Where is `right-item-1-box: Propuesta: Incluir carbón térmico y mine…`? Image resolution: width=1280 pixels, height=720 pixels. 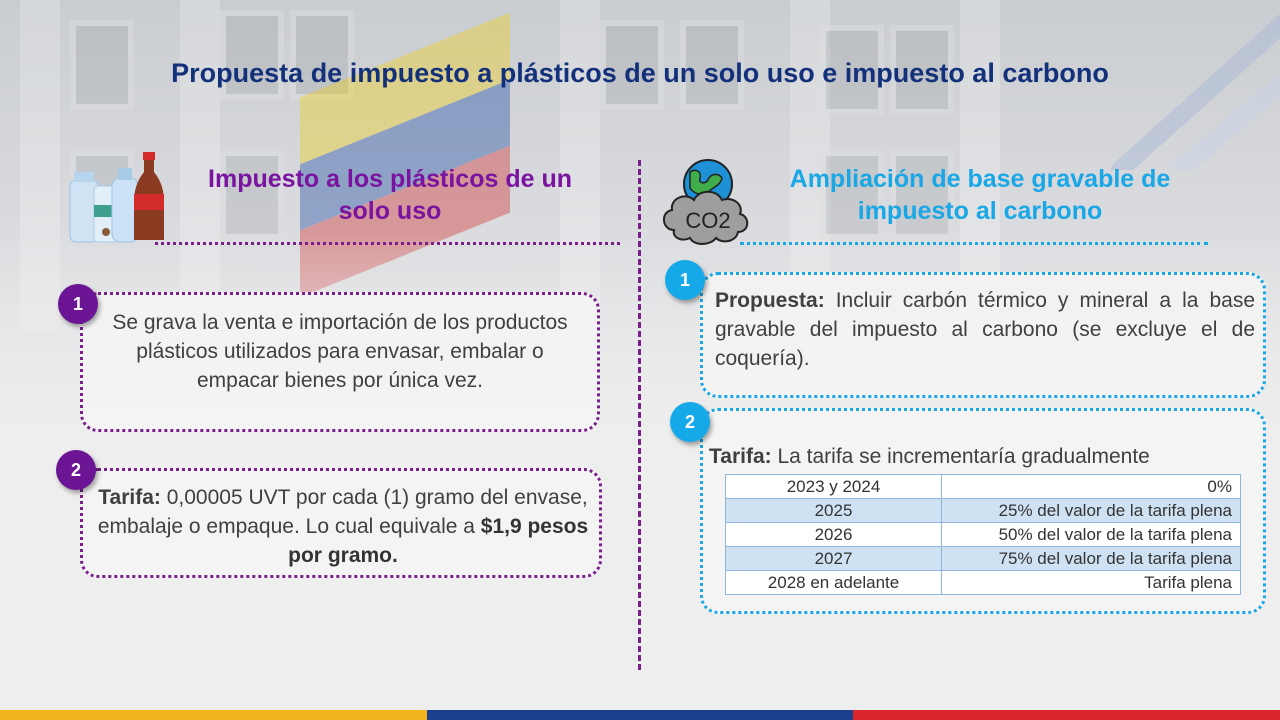 right-item-1-box: Propuesta: Incluir carbón térmico y mine… is located at coordinates (983, 335).